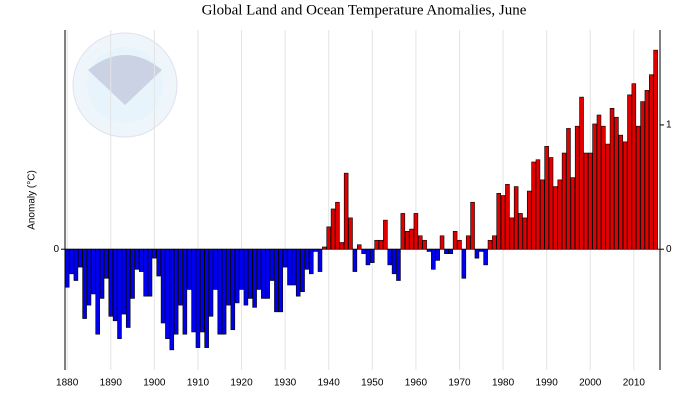  I want to click on x-tick-label: 1950, so click(372, 383).